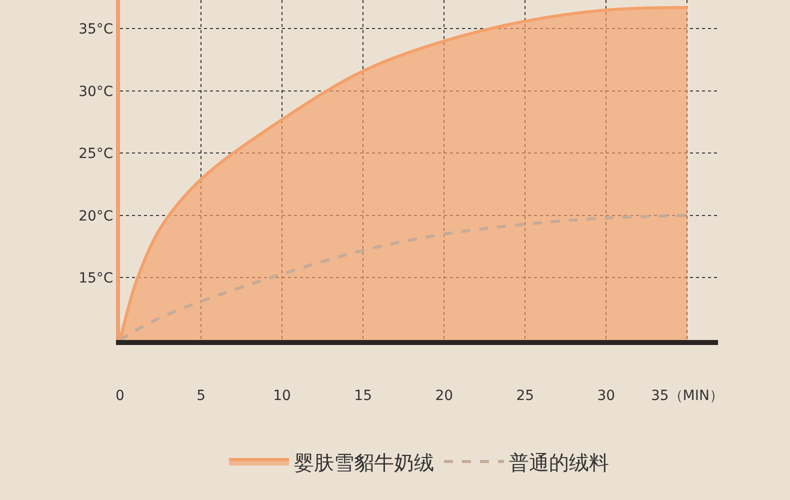 The width and height of the screenshot is (790, 500). I want to click on y-tick-label: 30°C, so click(96, 92).